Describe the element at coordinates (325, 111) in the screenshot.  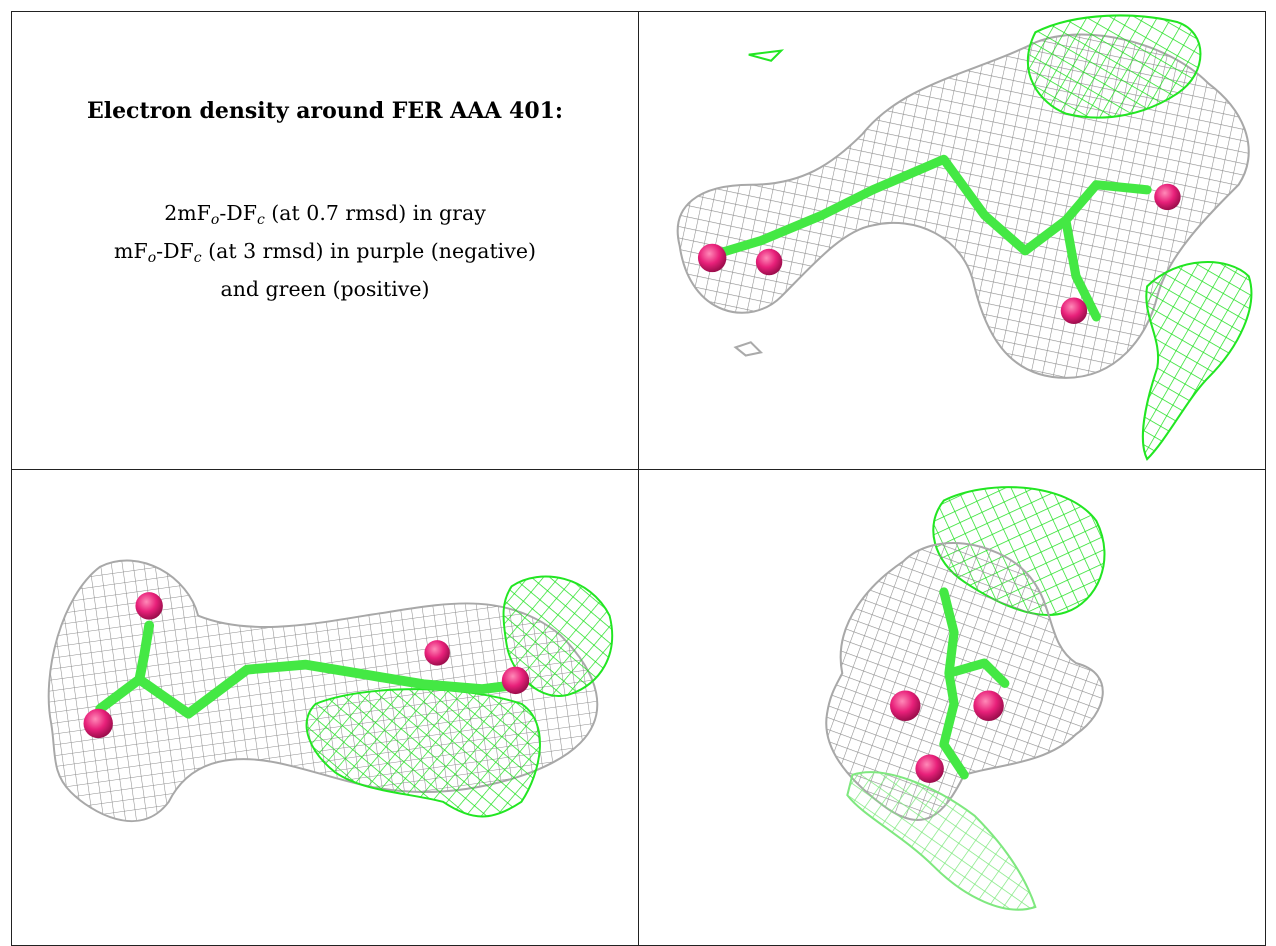
I see `caption-title: Electron density around FER AAA 401:` at that location.